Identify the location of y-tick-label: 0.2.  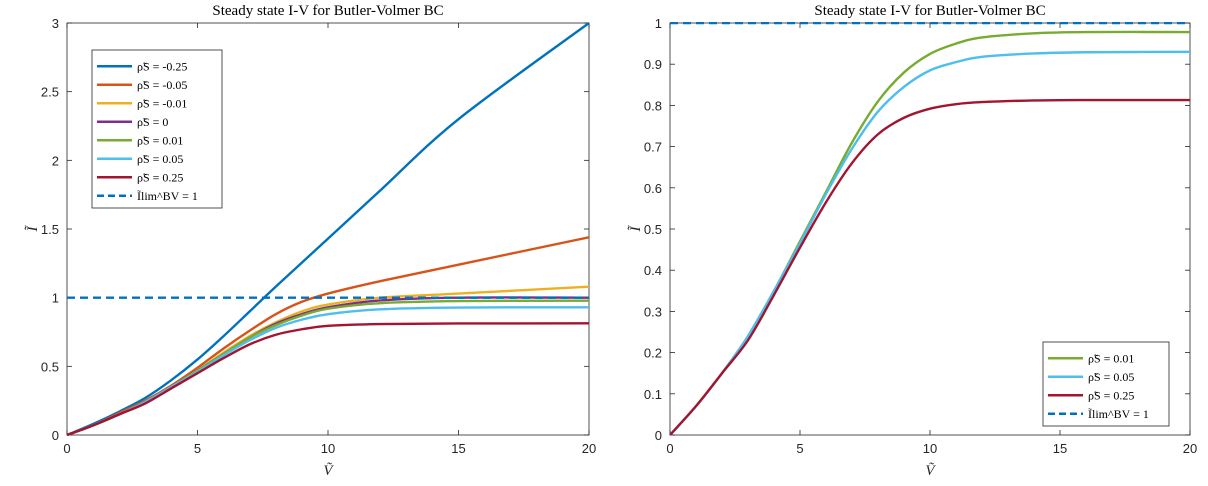
(653, 353).